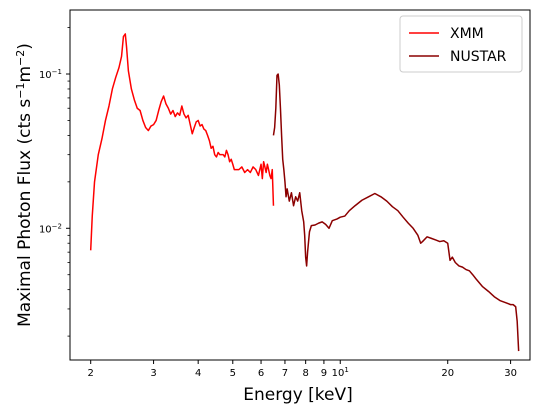  I want to click on x-axis-label: Energy [keV], so click(298, 395).